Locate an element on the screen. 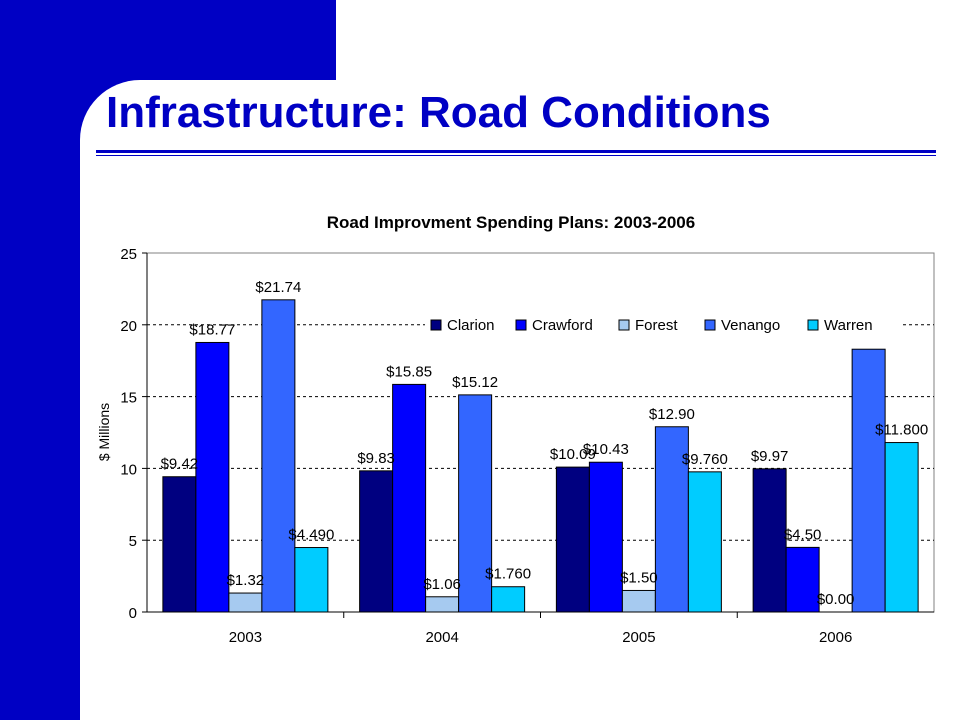 The width and height of the screenshot is (960, 720). x-tick-label: 2006 is located at coordinates (835, 637).